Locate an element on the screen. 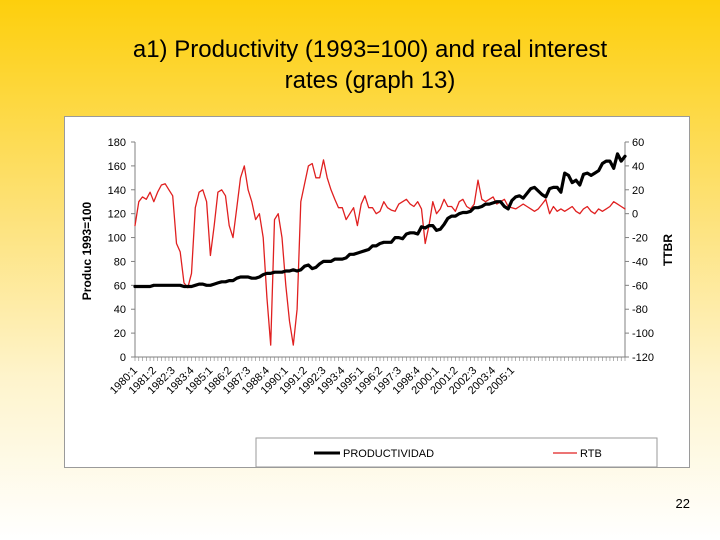 The height and width of the screenshot is (540, 720). y-tick-label-right: 0 is located at coordinates (635, 215).